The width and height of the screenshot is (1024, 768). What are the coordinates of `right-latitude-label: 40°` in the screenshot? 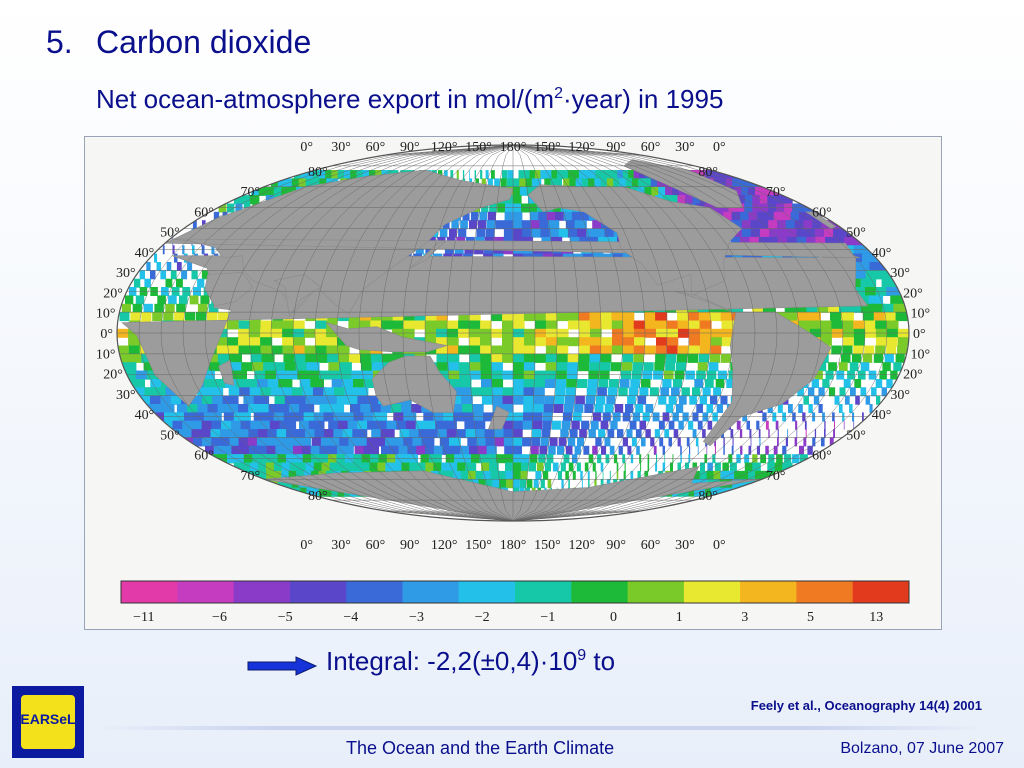 It's located at (882, 415).